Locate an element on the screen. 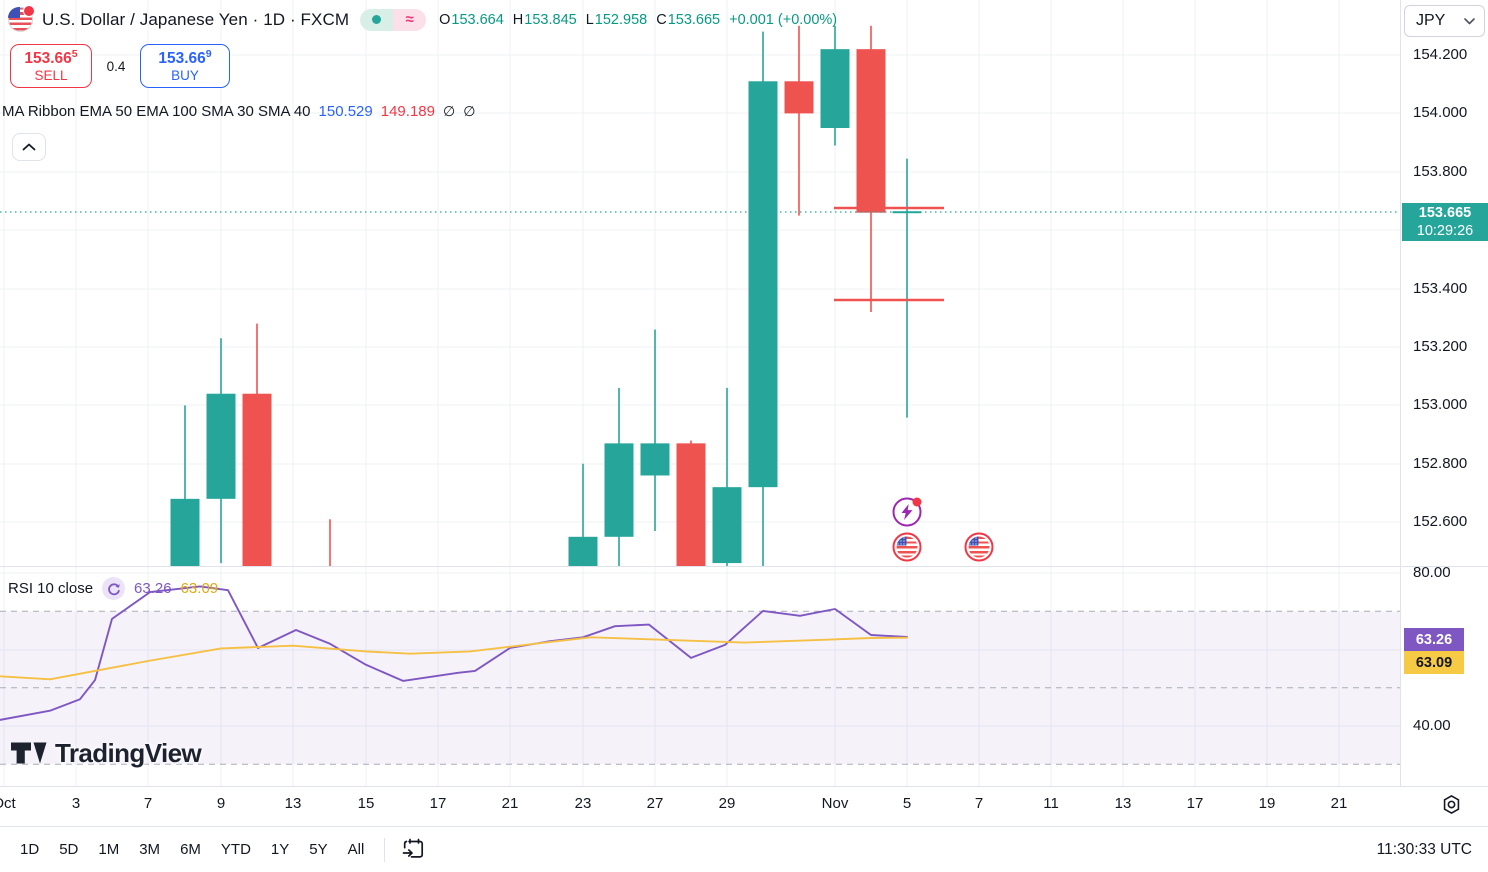 This screenshot has width=1488, height=872. buy-button: 153.669 BUY is located at coordinates (185, 66).